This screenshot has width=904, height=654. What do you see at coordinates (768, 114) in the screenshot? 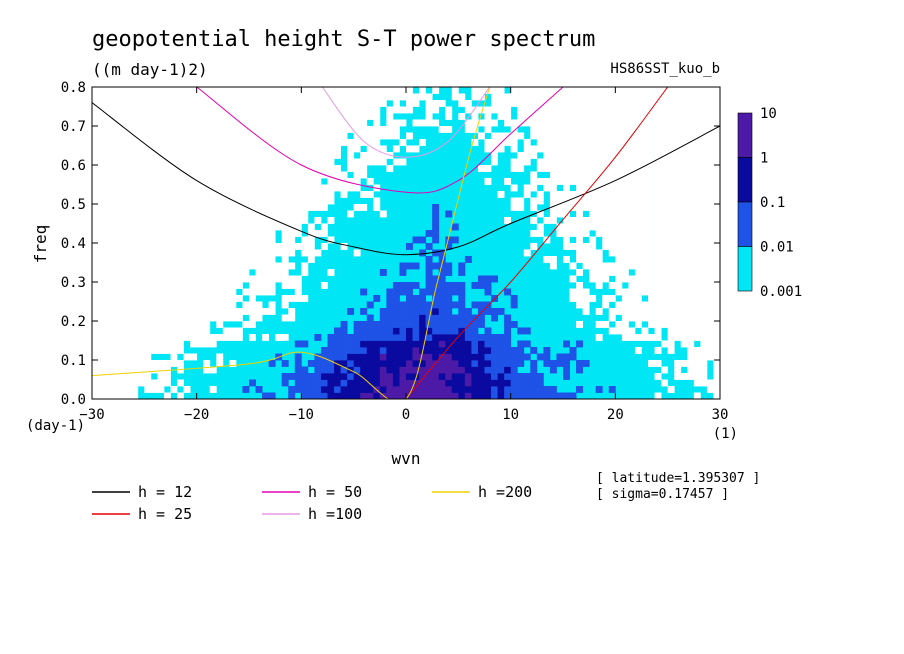
I see `colorbar-label: 10` at bounding box center [768, 114].